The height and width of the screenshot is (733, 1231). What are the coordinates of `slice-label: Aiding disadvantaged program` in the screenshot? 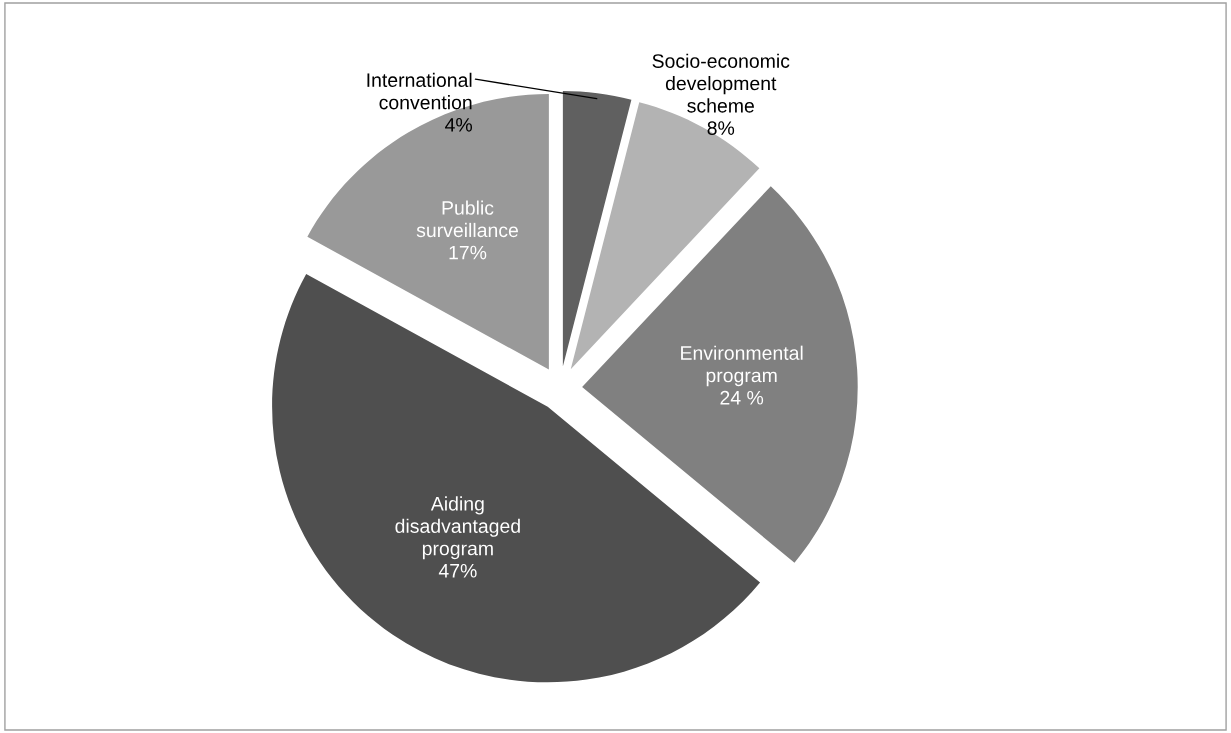 It's located at (457, 528).